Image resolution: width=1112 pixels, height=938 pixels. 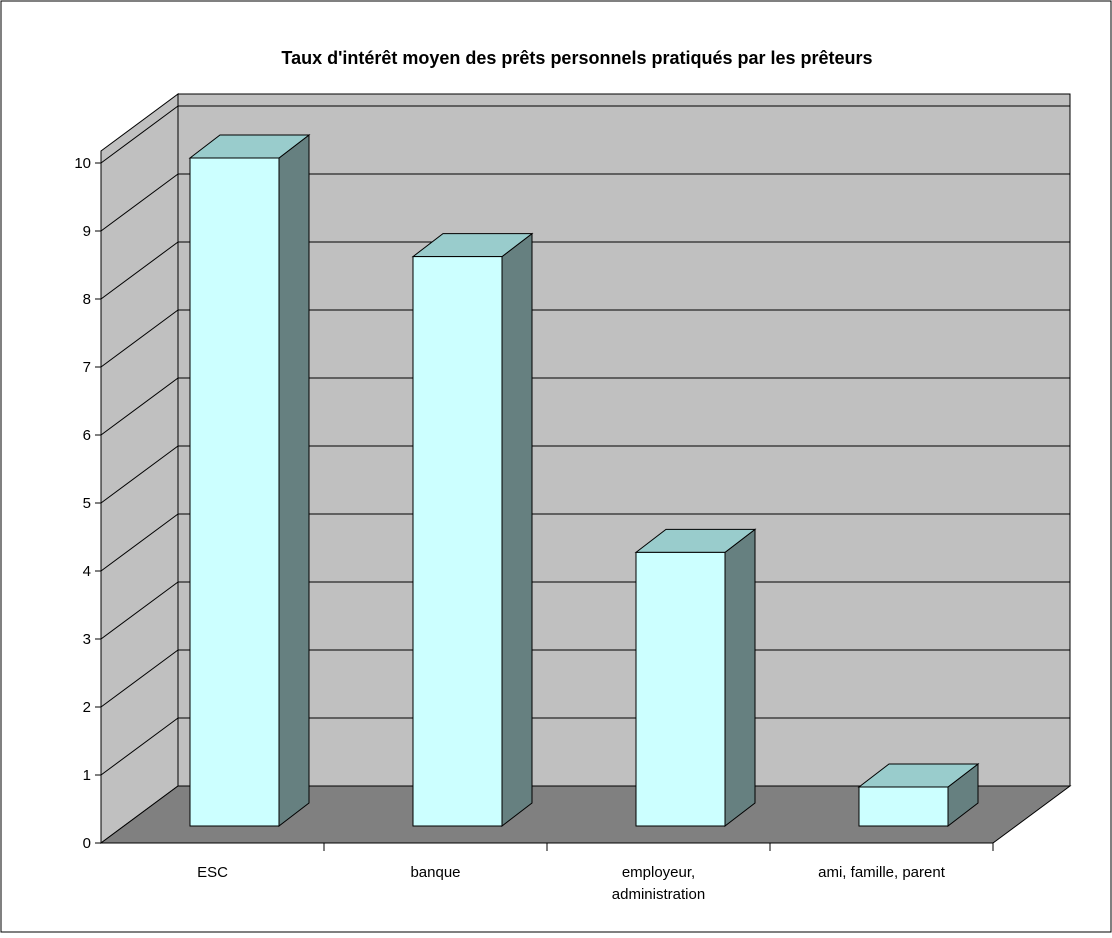 What do you see at coordinates (658, 872) in the screenshot?
I see `category-label: employeur,` at bounding box center [658, 872].